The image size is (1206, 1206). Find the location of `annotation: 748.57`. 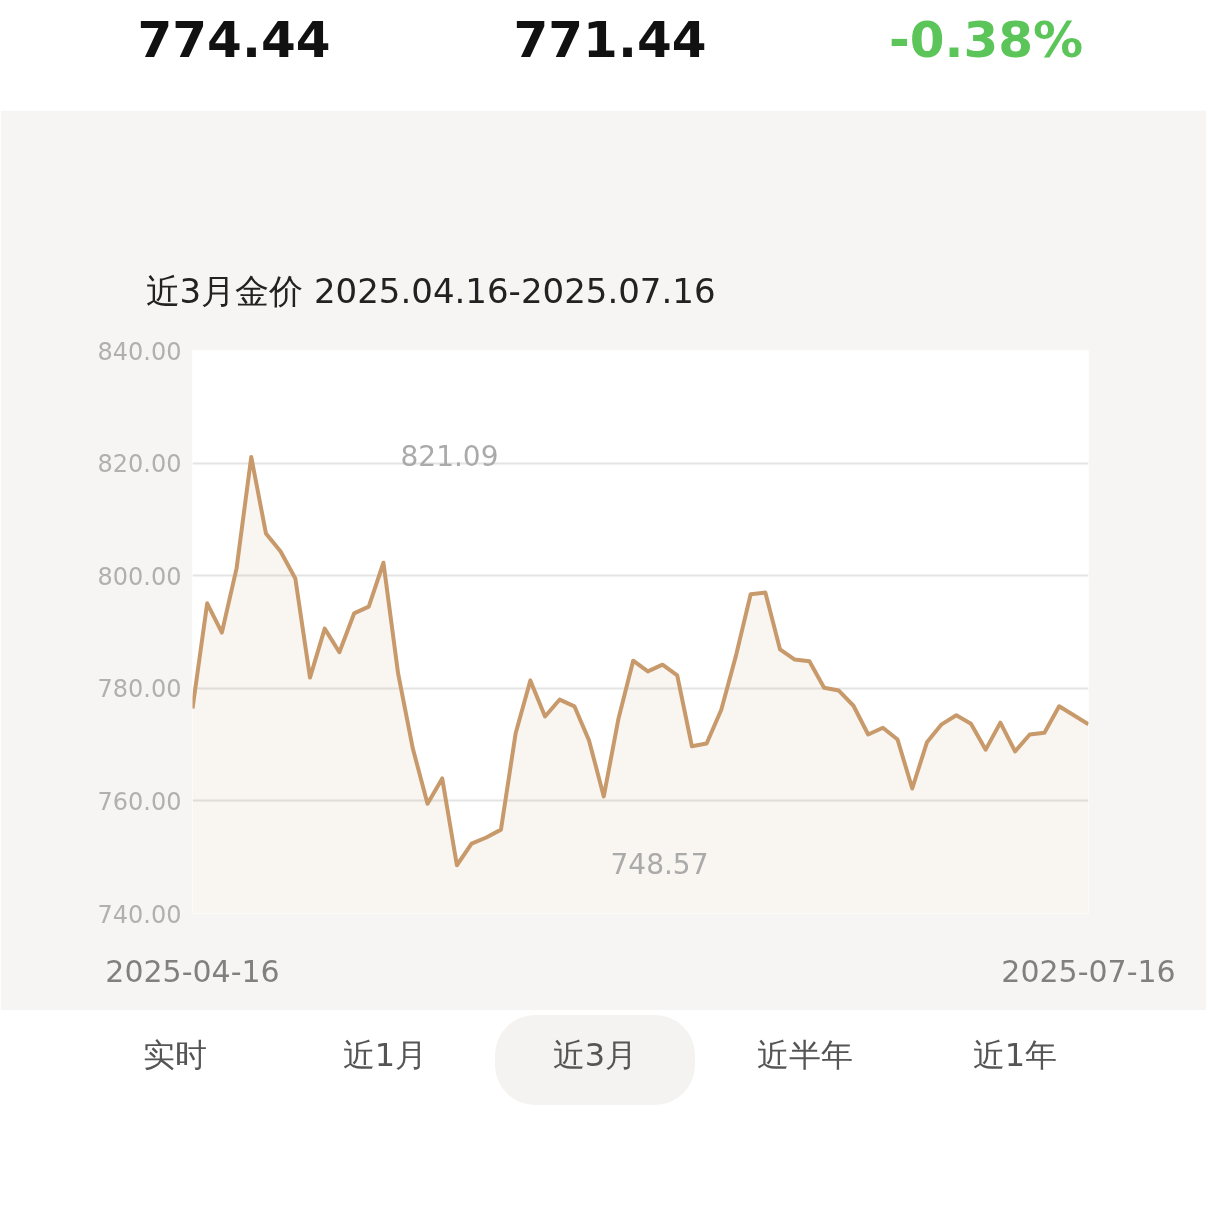

annotation: 748.57 is located at coordinates (659, 864).